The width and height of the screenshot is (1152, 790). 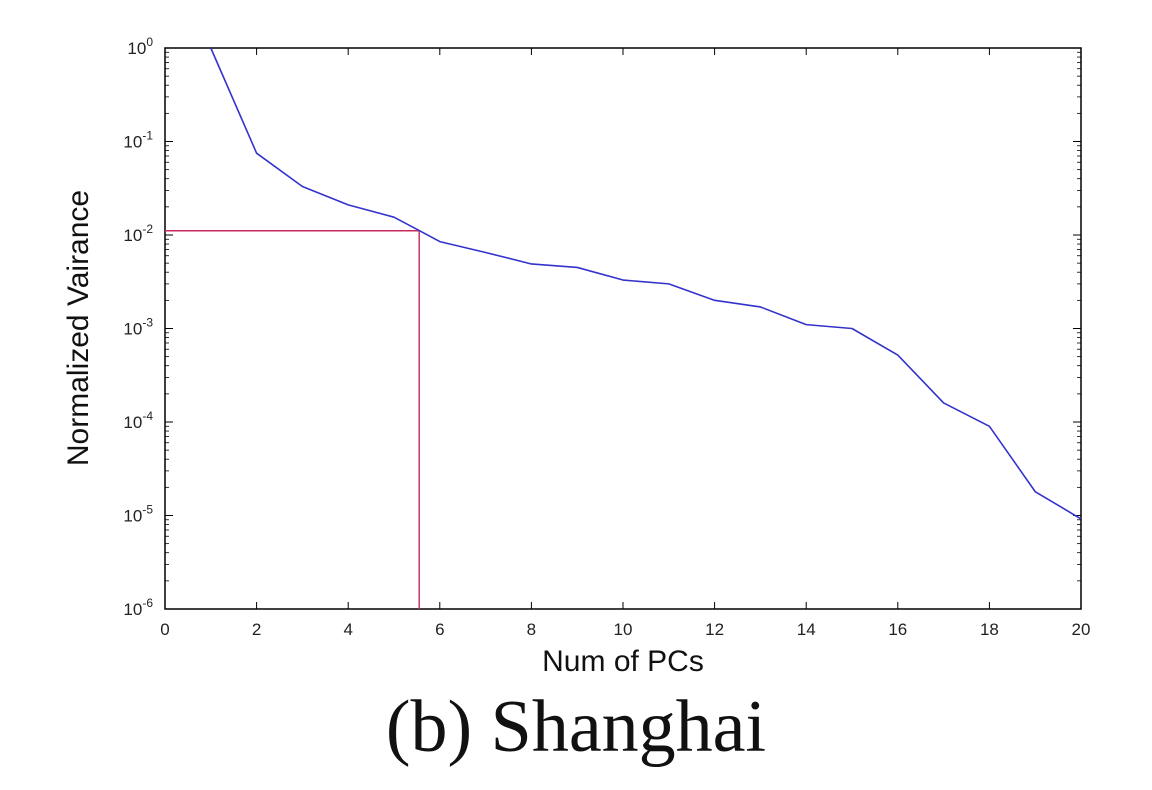 I want to click on x-tick-label: 18, so click(x=989, y=629).